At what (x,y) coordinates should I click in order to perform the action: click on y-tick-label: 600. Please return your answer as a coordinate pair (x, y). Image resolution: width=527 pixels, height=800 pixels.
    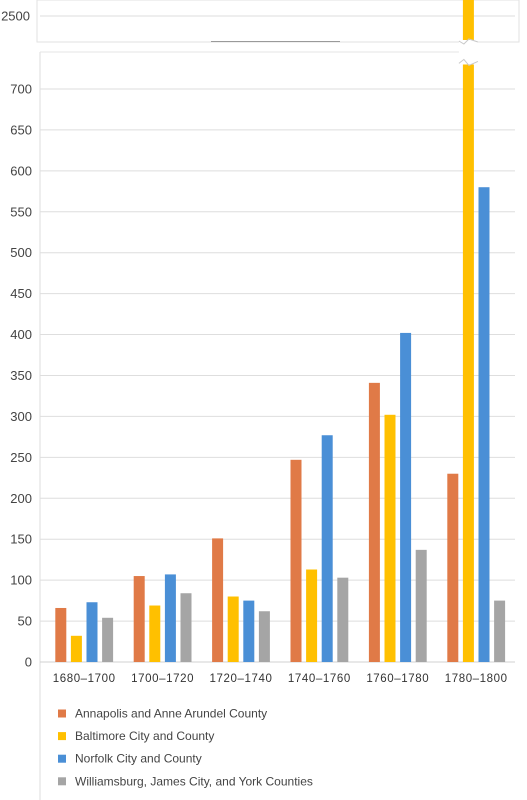
    Looking at the image, I should click on (21, 170).